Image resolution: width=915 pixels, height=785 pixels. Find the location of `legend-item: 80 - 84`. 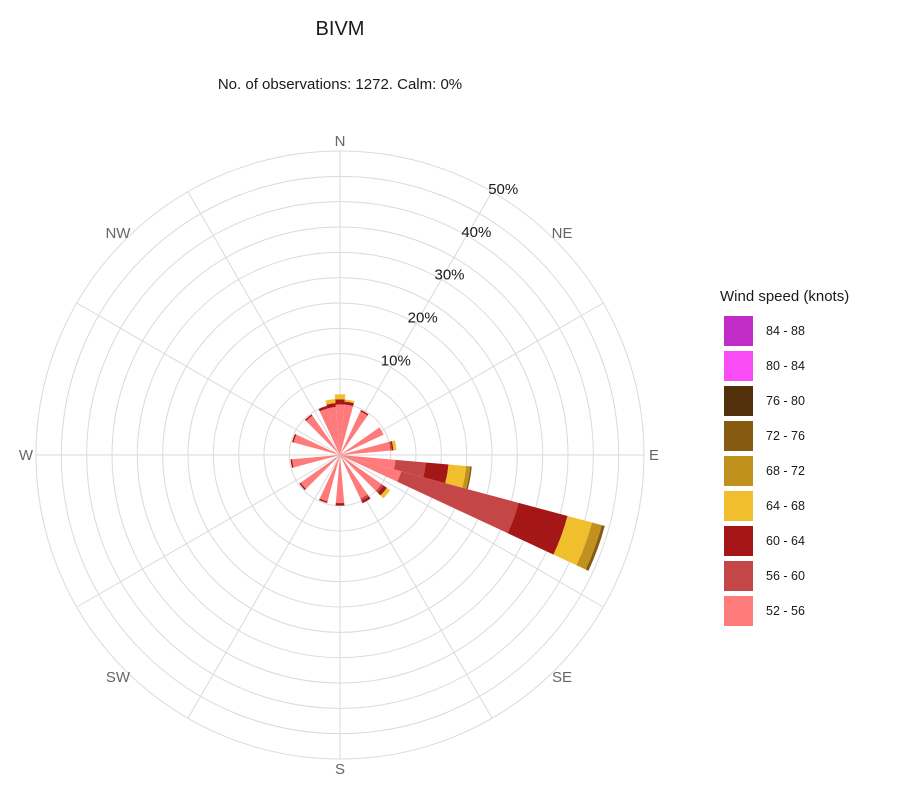

legend-item: 80 - 84 is located at coordinates (786, 365).